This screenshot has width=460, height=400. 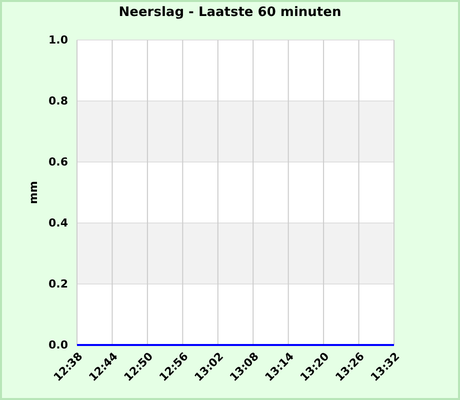 I want to click on y-tick-label: 0.6, so click(x=58, y=162).